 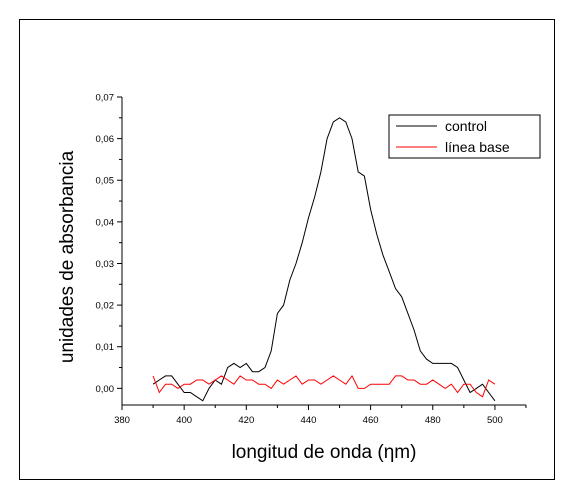 What do you see at coordinates (105, 222) in the screenshot?
I see `y-tick-label: 0,04` at bounding box center [105, 222].